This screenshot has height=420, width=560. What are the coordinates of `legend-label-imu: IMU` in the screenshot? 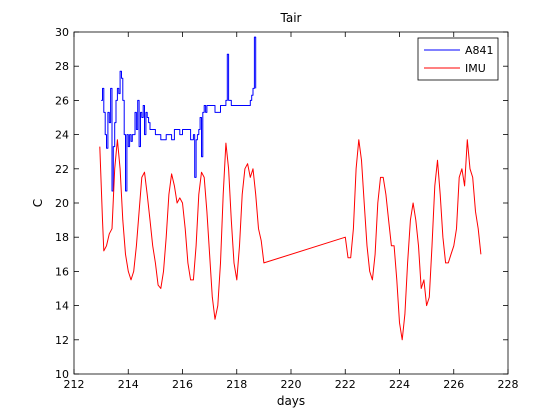 It's located at (475, 68).